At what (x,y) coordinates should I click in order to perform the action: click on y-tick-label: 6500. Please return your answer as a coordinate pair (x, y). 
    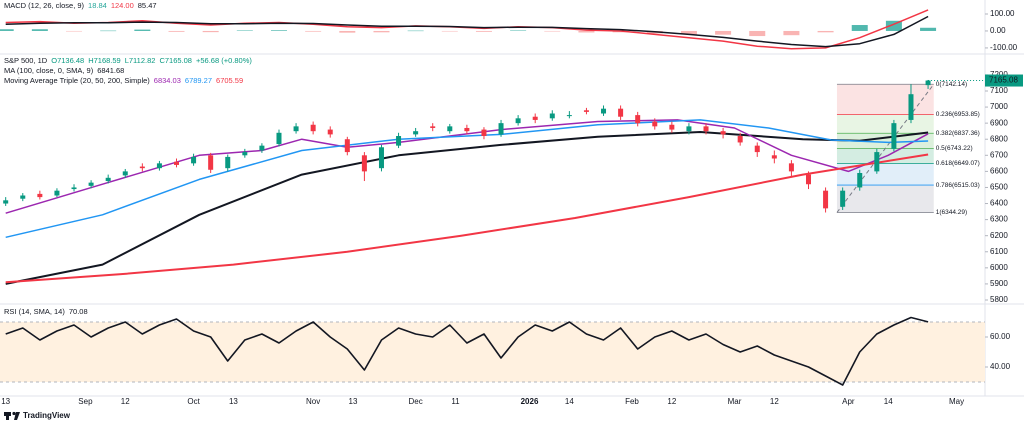
    Looking at the image, I should click on (999, 187).